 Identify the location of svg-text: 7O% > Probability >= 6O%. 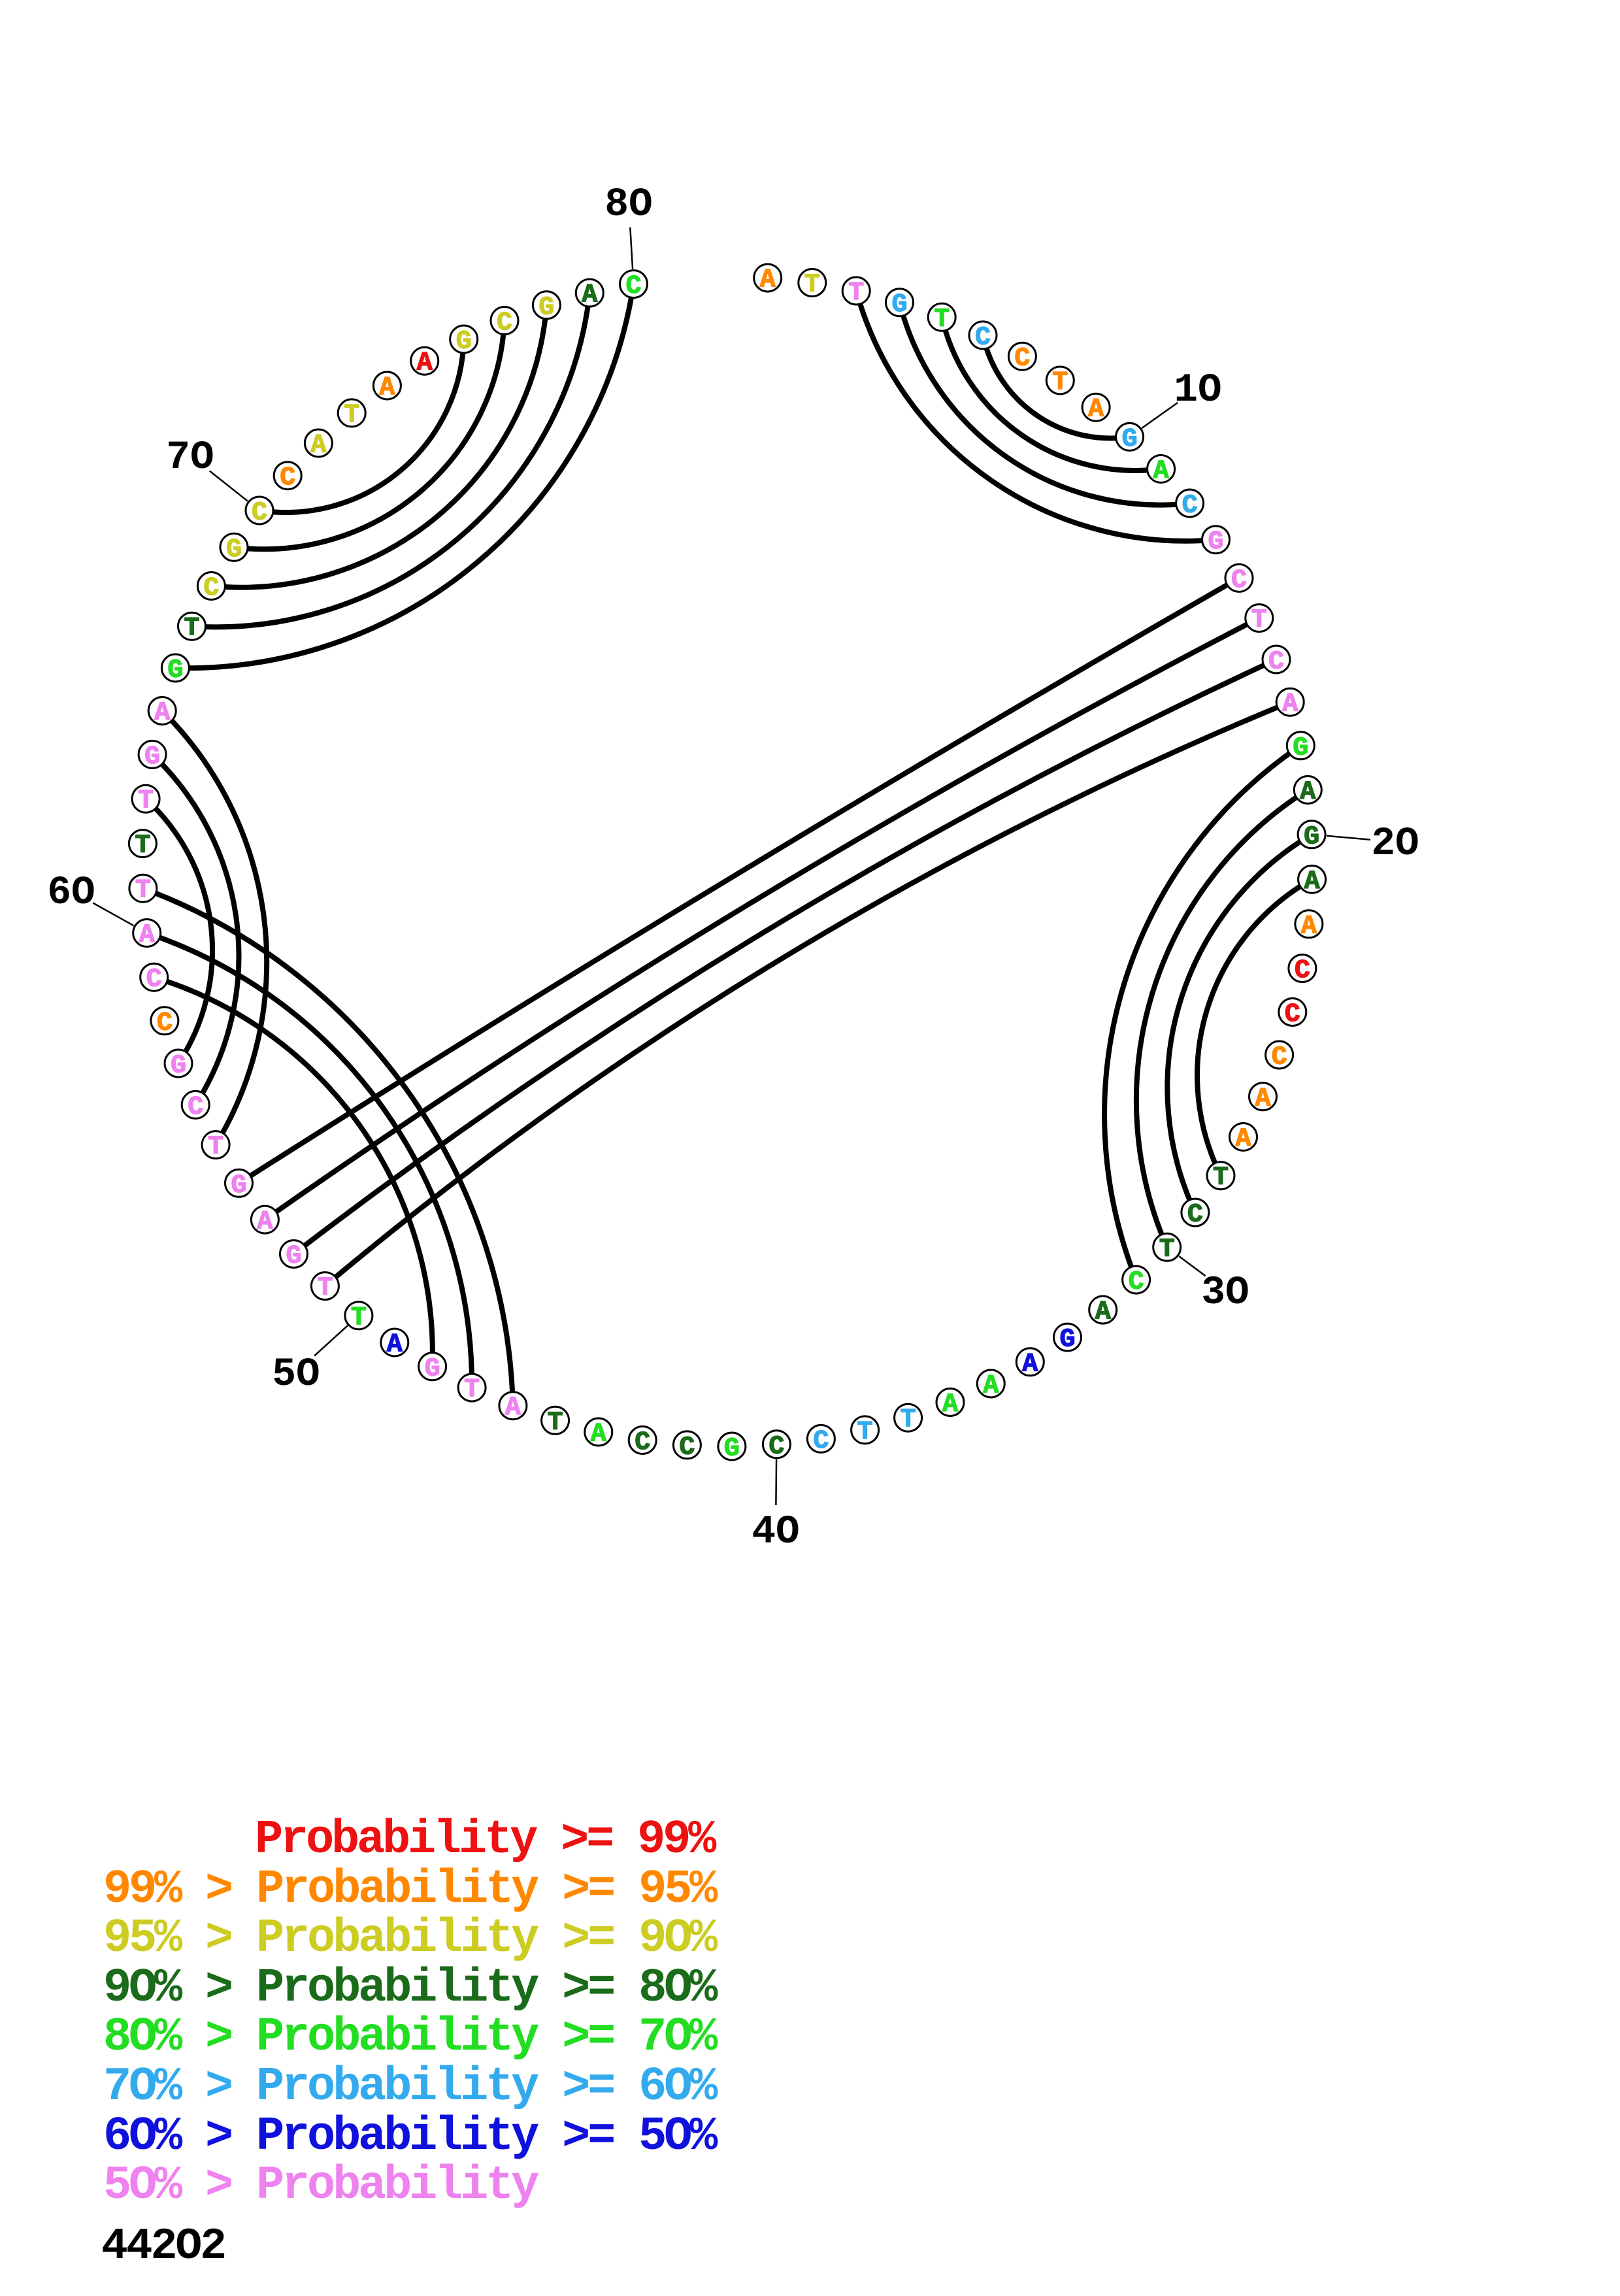
(410, 2087).